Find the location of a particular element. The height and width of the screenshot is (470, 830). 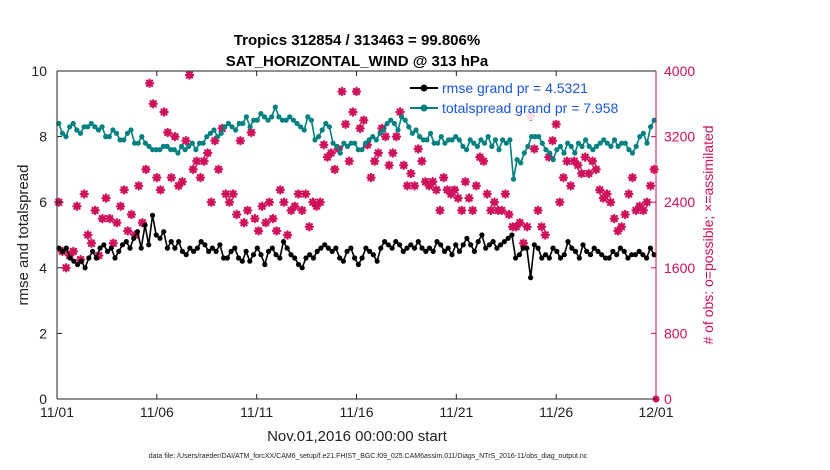

y2-tick-label: 800 is located at coordinates (676, 333).